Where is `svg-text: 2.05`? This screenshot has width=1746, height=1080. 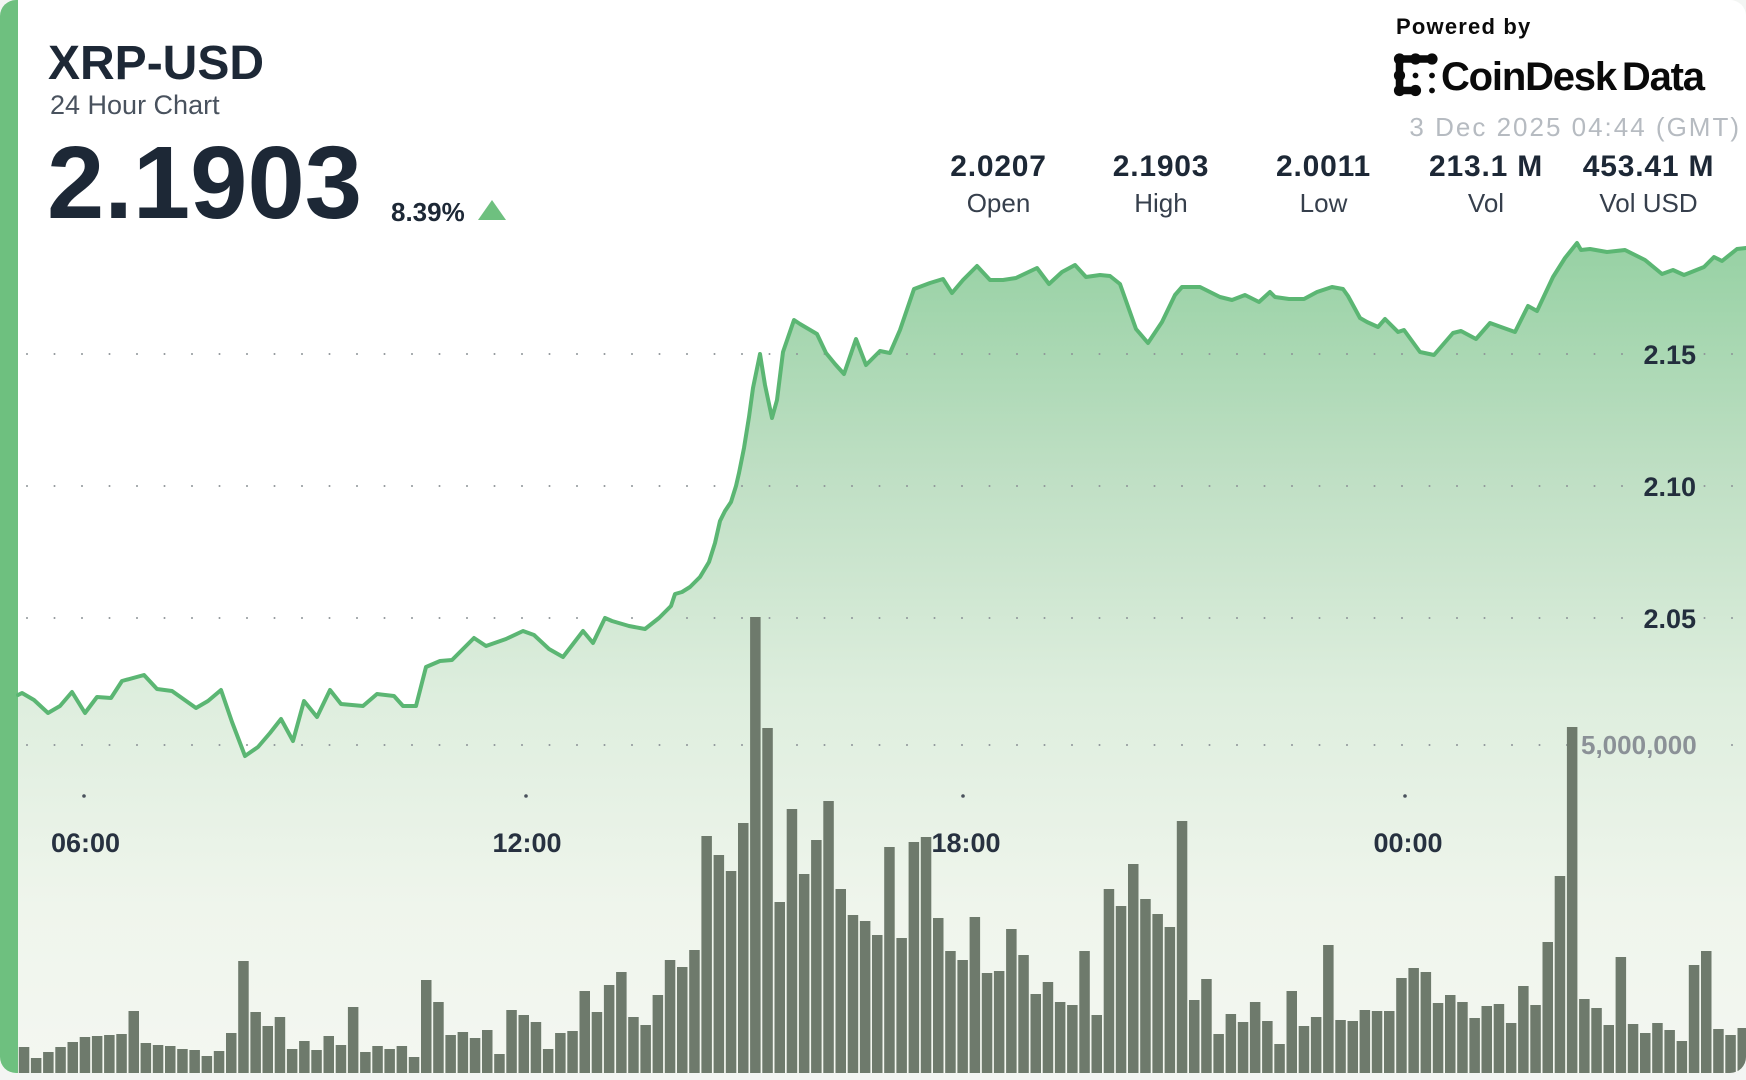 svg-text: 2.05 is located at coordinates (1669, 619).